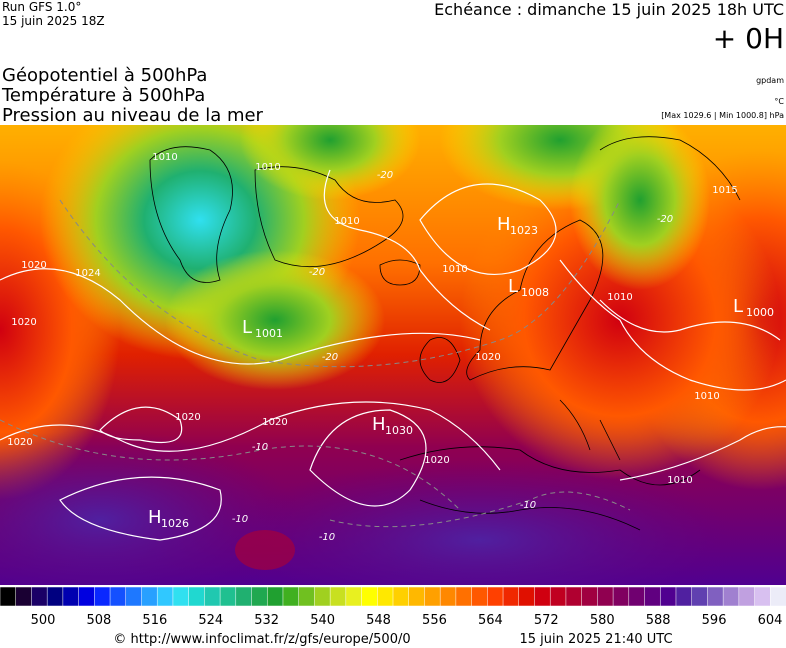 Image resolution: width=786 pixels, height=648 pixels. I want to click on pressure-range: [Max 1029.6 | Min 1000.8] hPa, so click(722, 115).